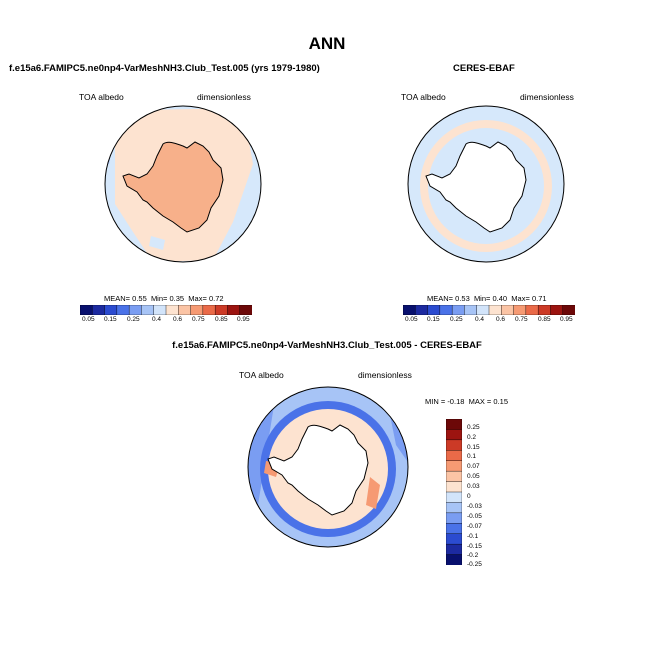  Describe the element at coordinates (500, 298) in the screenshot. I see `panel2-min-value: 0.40` at that location.